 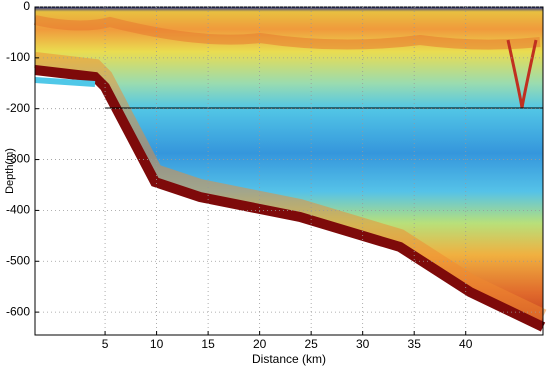 I want to click on y-tick-label: -400, so click(x=18, y=210).